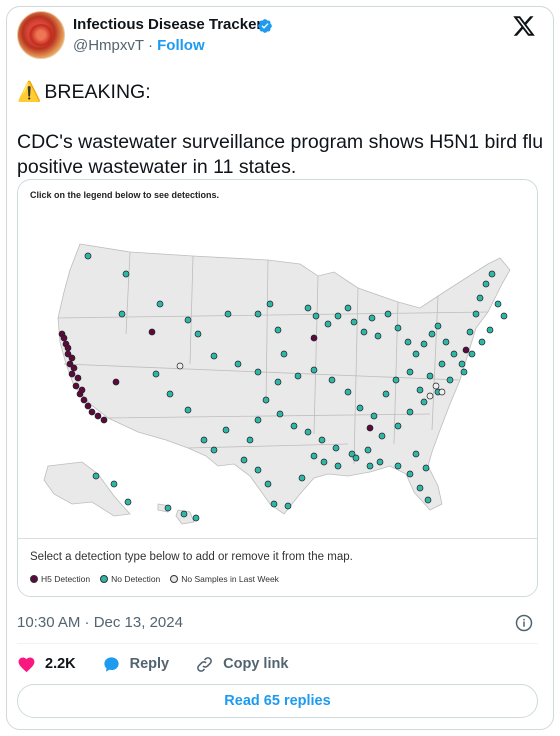  I want to click on follow-button: Follow, so click(181, 45).